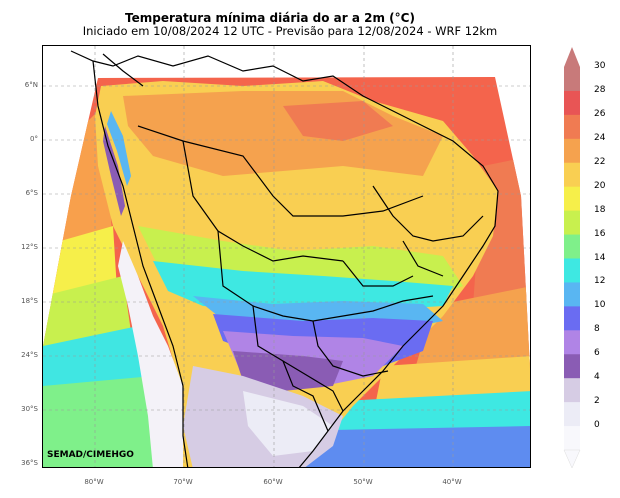  I want to click on lat-label-18s: 18°S, so click(29, 301).